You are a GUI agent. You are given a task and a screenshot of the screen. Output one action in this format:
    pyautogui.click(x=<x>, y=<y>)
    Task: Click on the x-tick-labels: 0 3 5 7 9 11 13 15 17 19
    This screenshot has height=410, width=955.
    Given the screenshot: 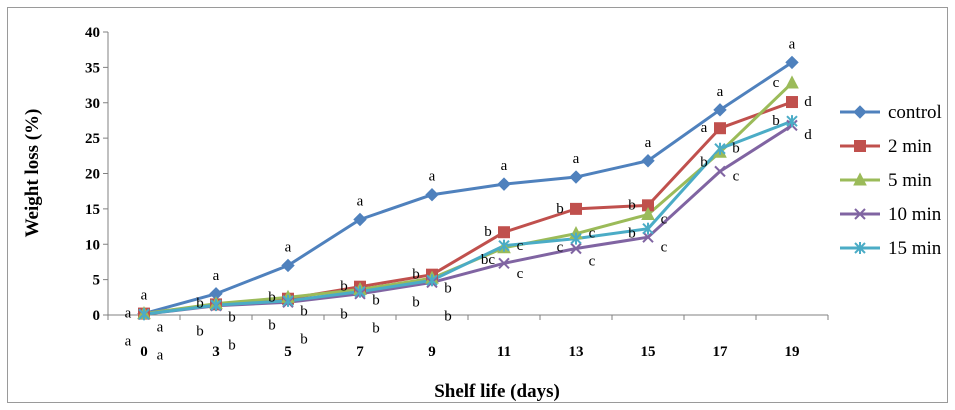 What is the action you would take?
    pyautogui.click(x=469, y=352)
    